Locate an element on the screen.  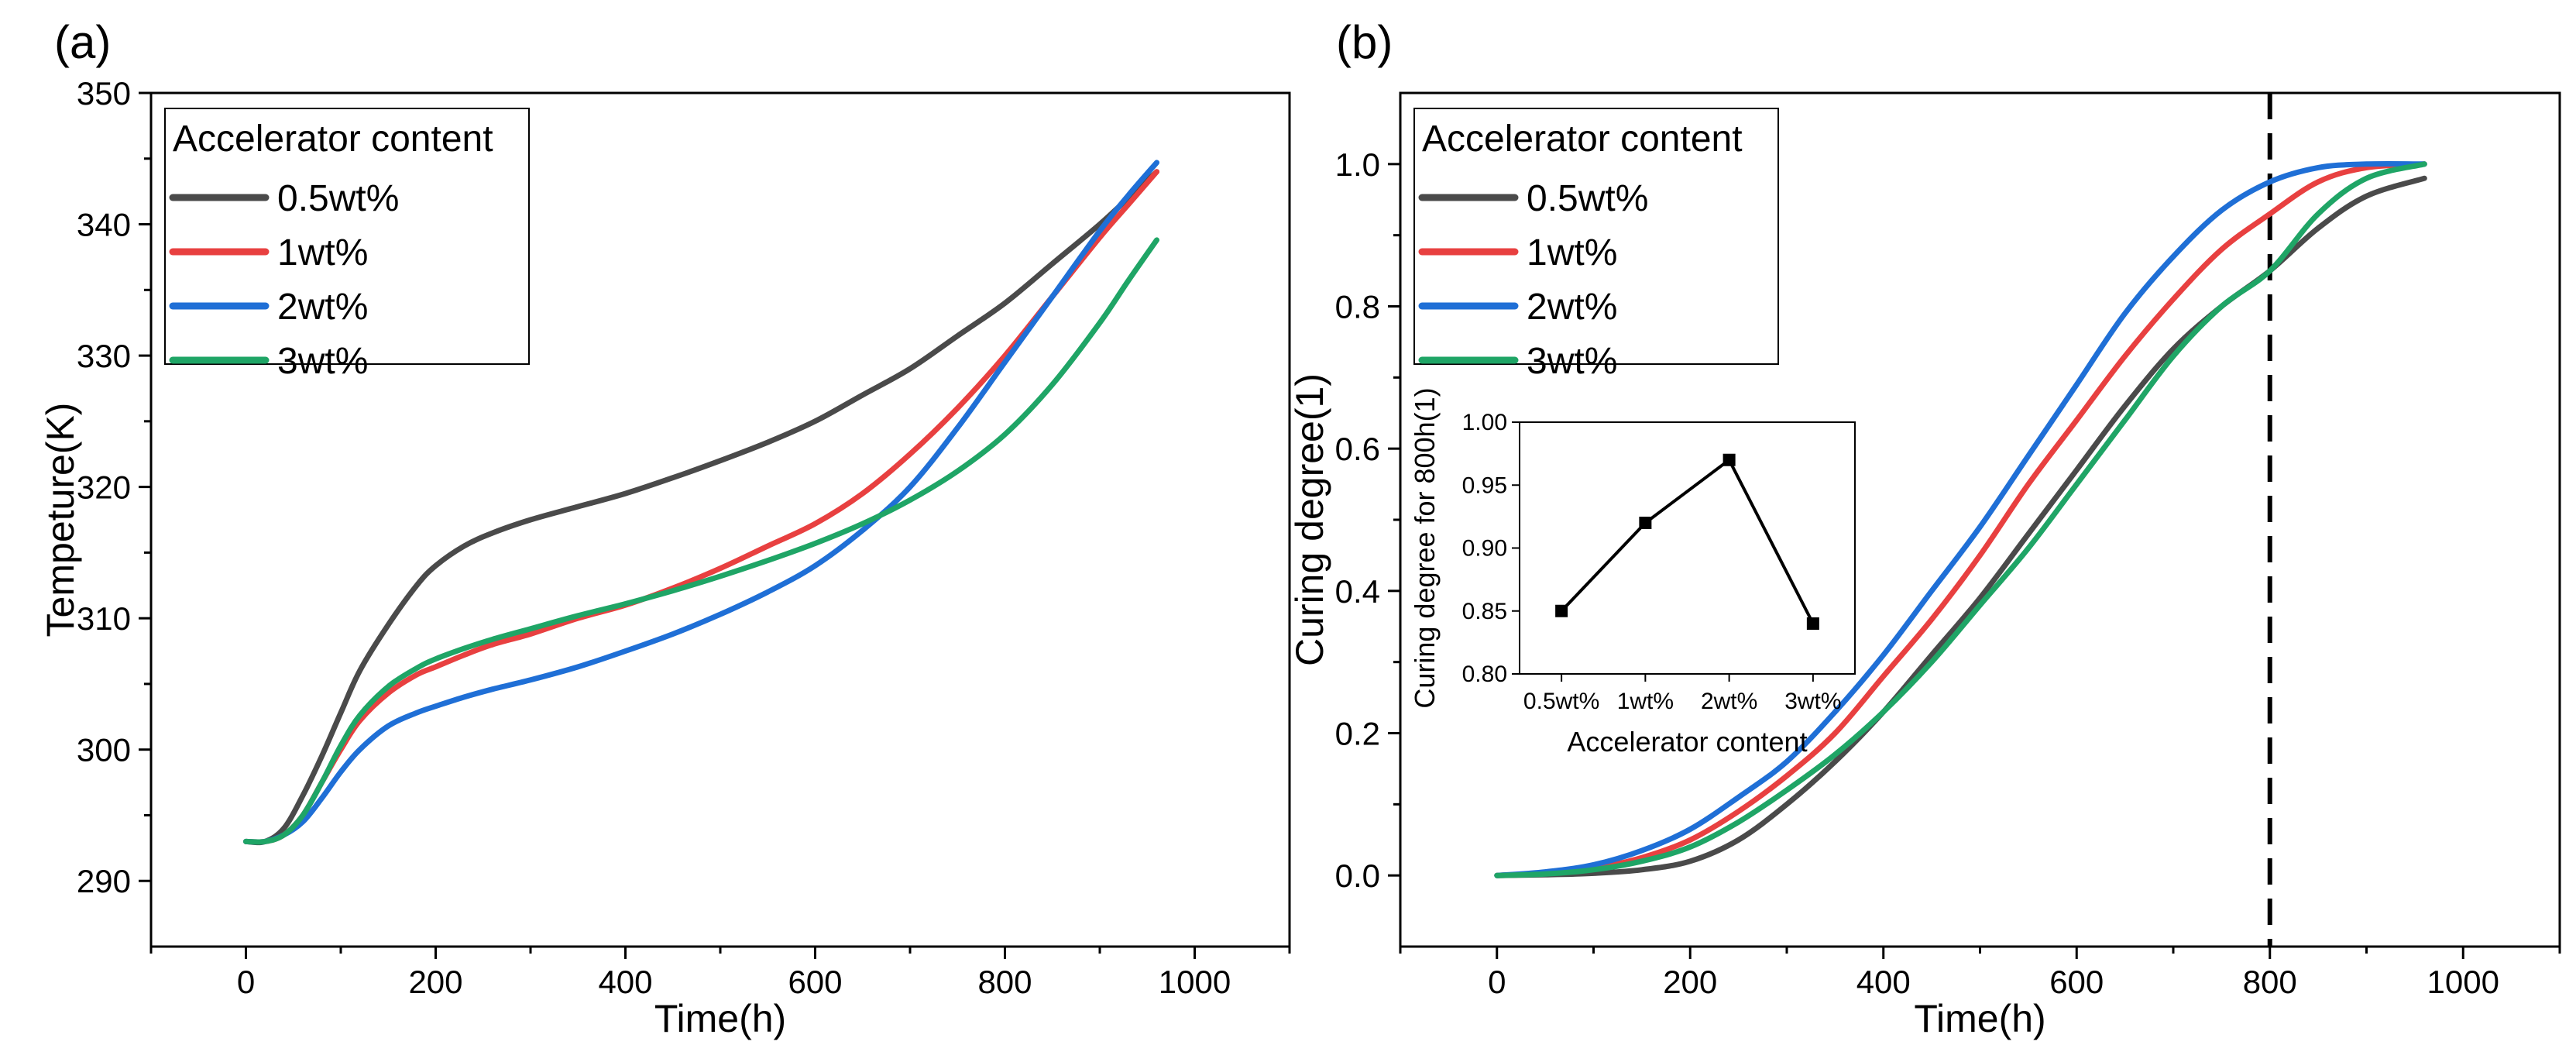
panel-b-x-tick-label: 800 is located at coordinates (2270, 982).